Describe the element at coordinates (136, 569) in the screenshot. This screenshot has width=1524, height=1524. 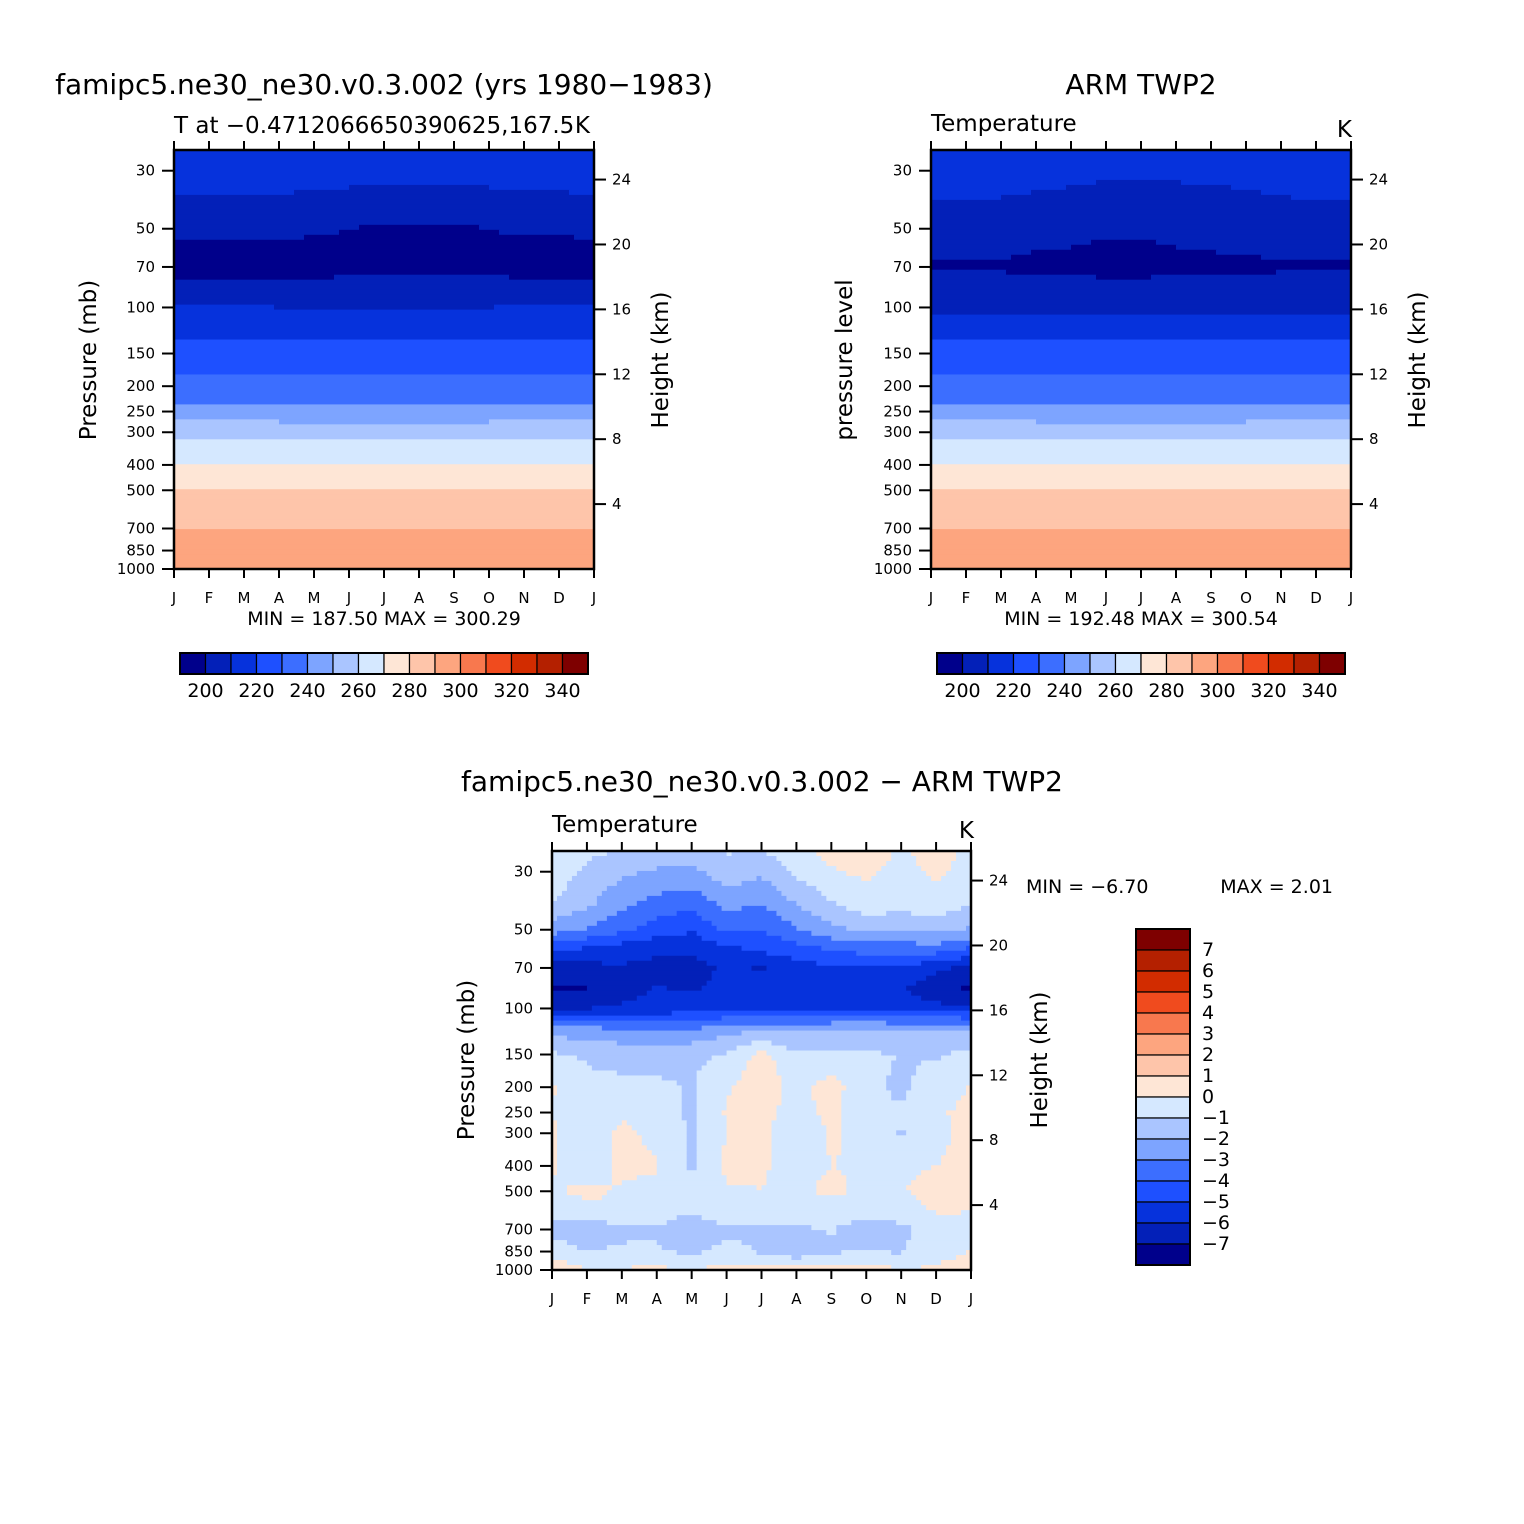
I see `y-tick-label: 1000` at that location.